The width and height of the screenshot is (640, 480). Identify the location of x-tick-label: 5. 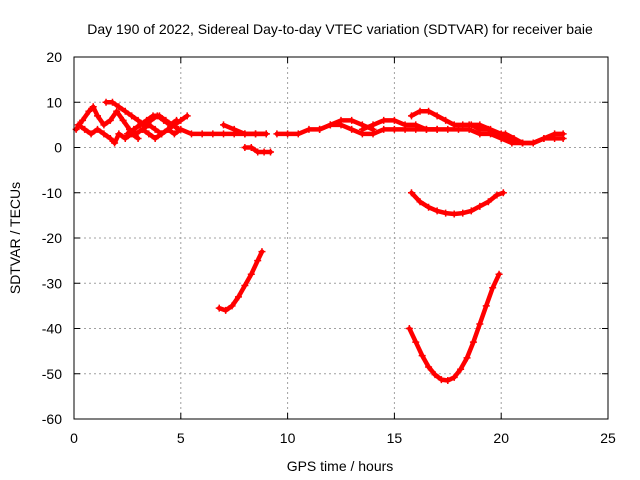
(181, 438).